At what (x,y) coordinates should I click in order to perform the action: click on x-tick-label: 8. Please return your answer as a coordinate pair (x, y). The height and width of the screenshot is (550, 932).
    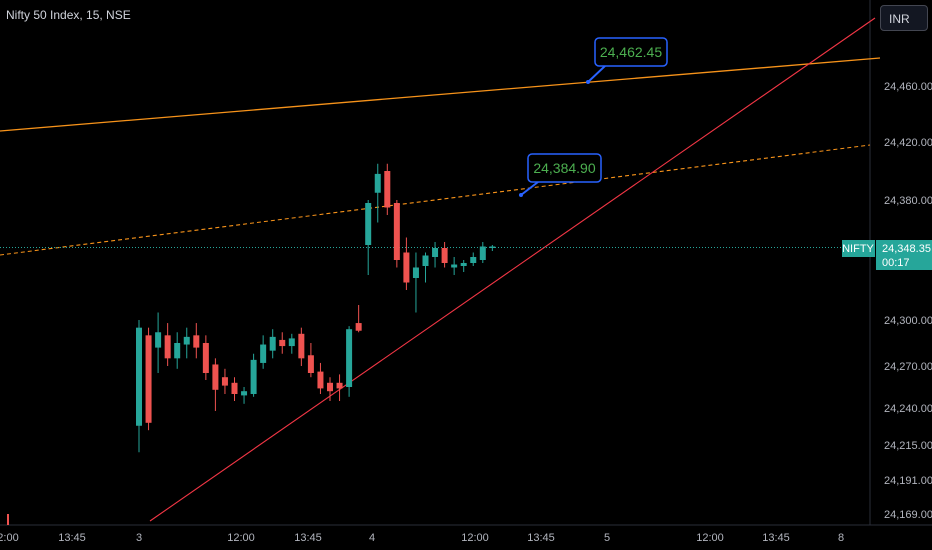
    Looking at the image, I should click on (841, 538).